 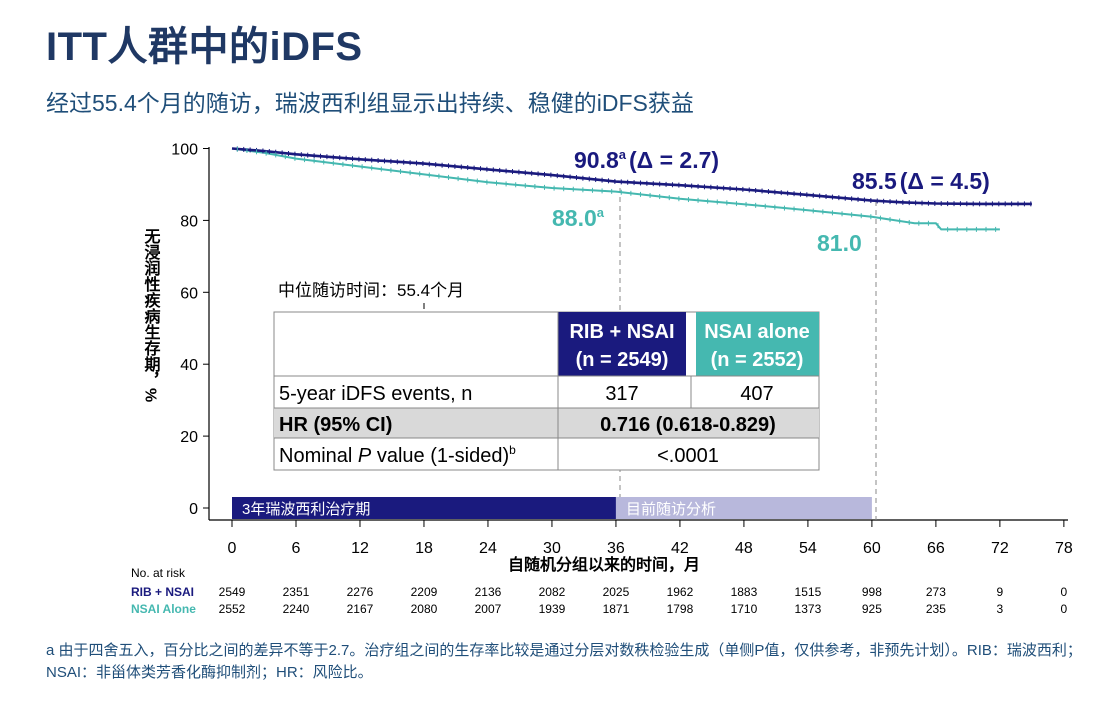 What do you see at coordinates (163, 609) in the screenshot?
I see `at-risk-nsai-name: NSAI Alone` at bounding box center [163, 609].